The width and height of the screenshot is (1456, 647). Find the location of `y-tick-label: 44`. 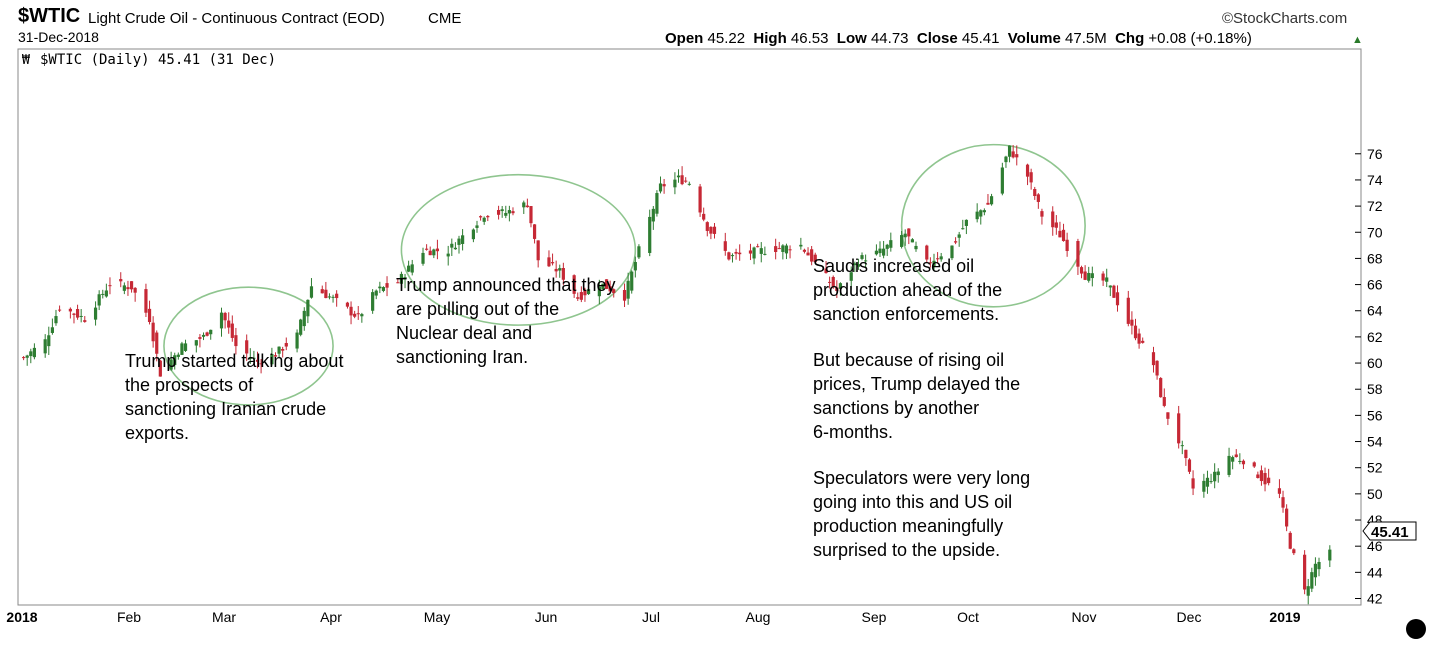

y-tick-label: 44 is located at coordinates (1375, 572).